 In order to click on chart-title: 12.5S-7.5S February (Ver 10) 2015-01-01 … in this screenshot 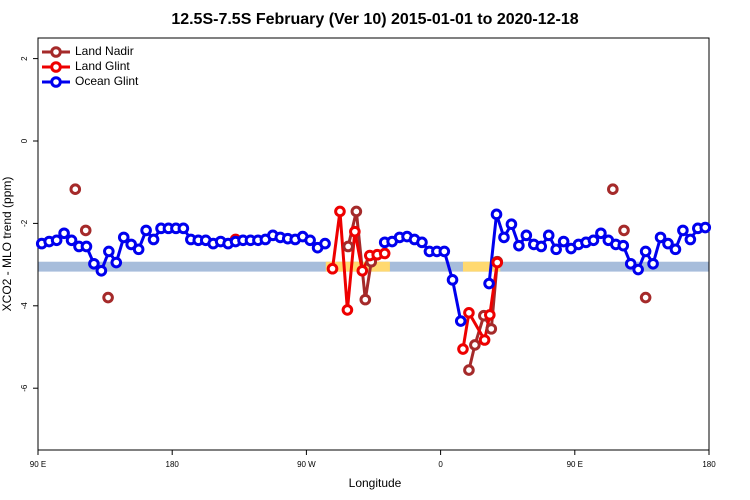, I will do `click(374, 19)`.